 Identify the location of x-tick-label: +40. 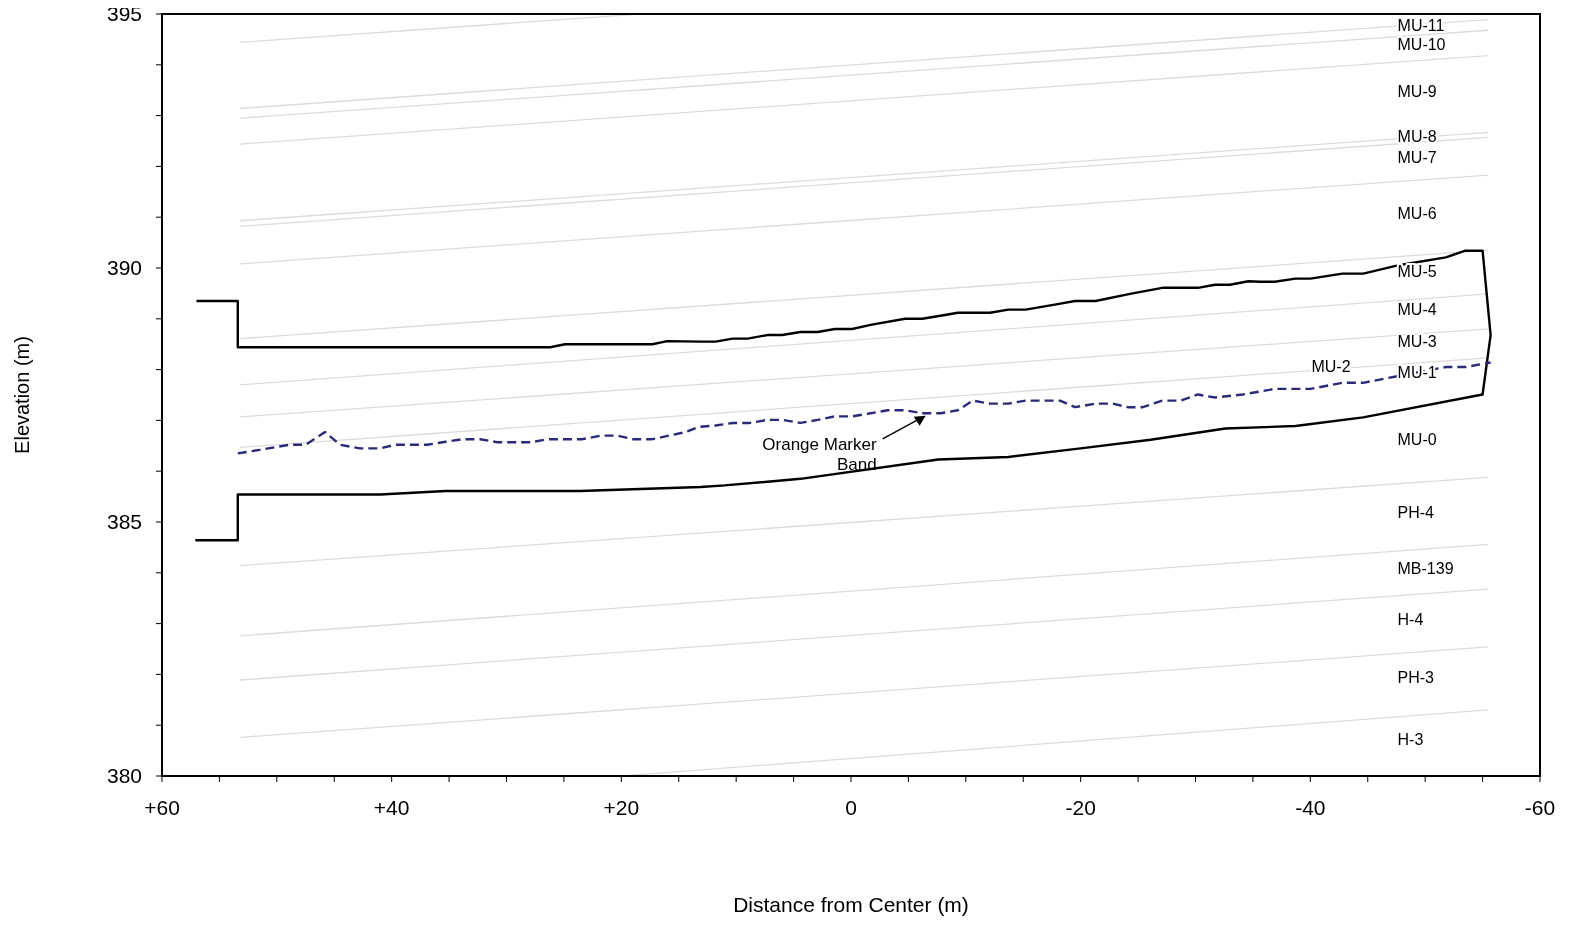
(391, 807).